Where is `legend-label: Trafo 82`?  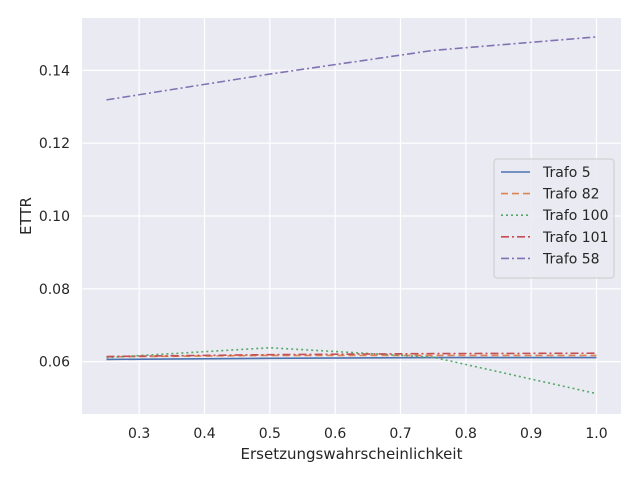 legend-label: Trafo 82 is located at coordinates (571, 195).